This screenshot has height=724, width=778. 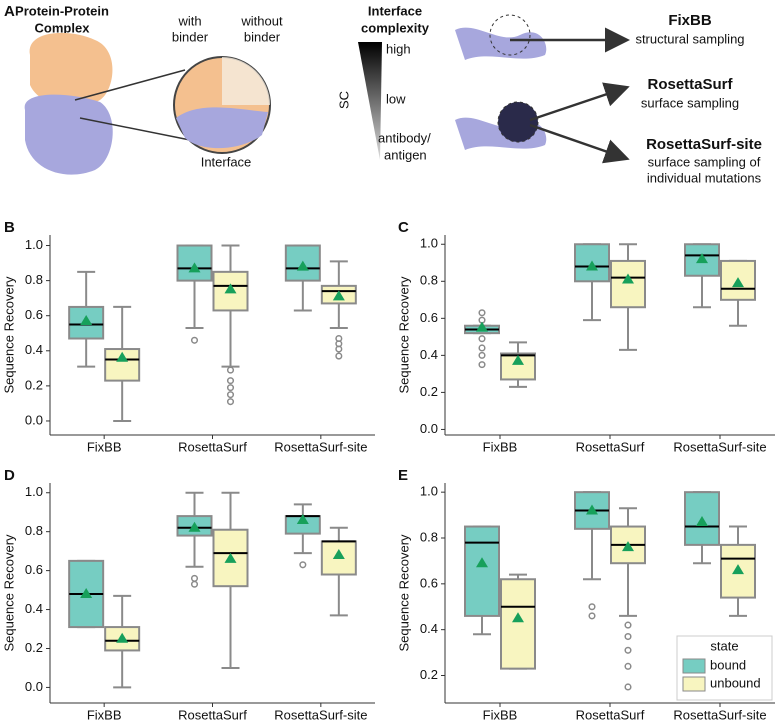 I want to click on helix, so click(x=501, y=44).